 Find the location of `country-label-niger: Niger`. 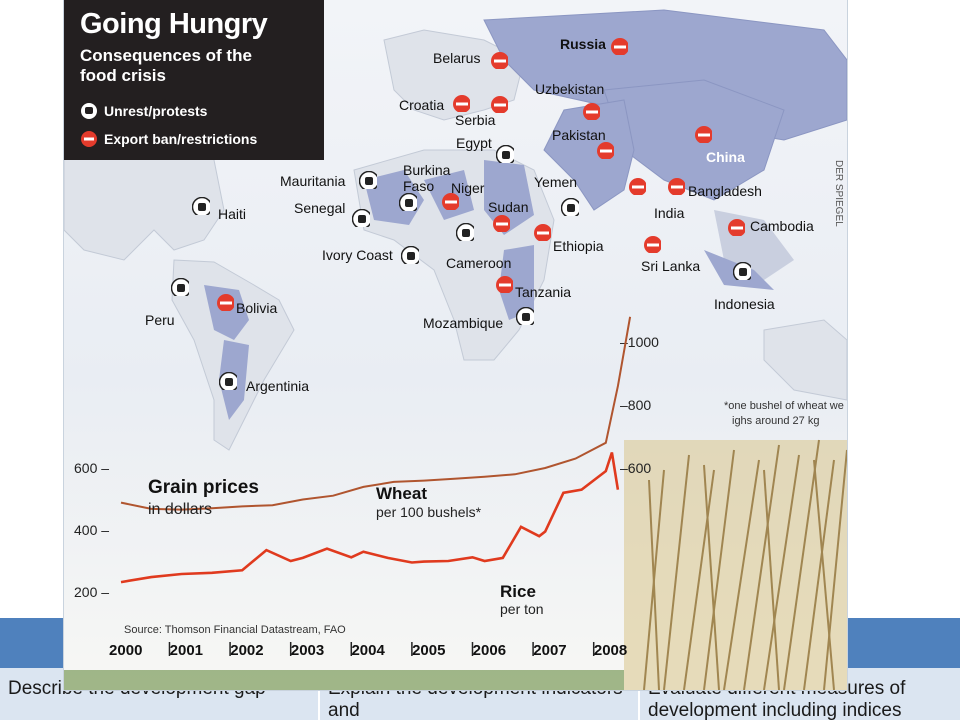

country-label-niger: Niger is located at coordinates (468, 188).